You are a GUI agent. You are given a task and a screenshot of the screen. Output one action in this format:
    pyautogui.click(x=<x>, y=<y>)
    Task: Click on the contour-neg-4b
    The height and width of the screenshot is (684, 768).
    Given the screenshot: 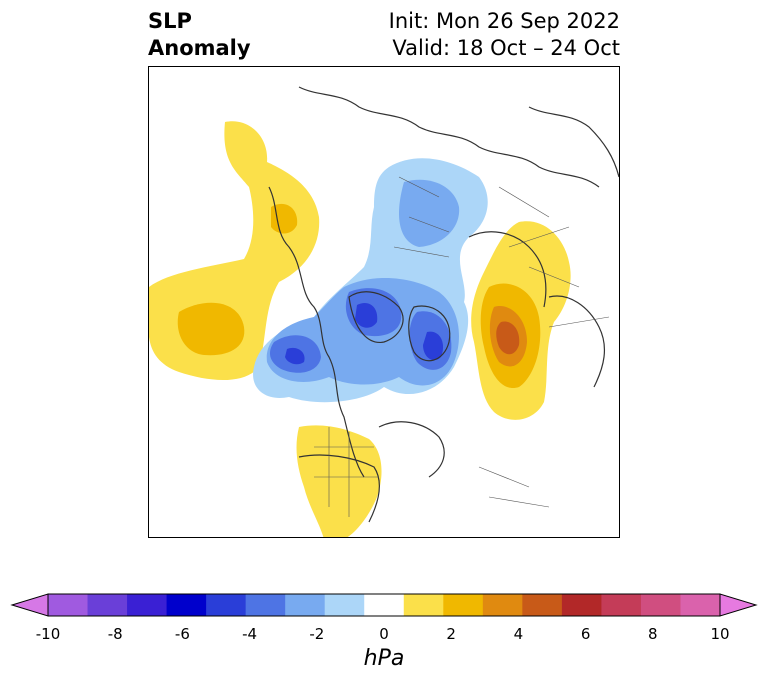 What is the action you would take?
    pyautogui.click(x=433, y=346)
    